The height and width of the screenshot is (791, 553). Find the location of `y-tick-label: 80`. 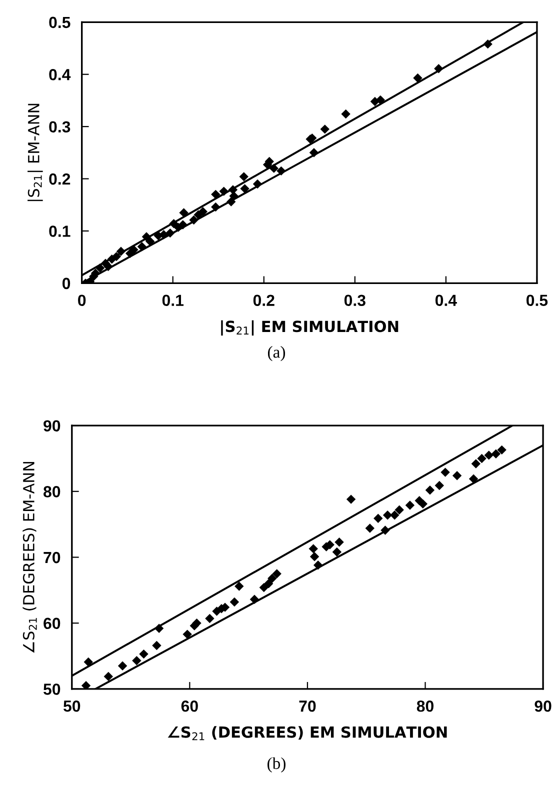

y-tick-label: 80 is located at coordinates (52, 492).